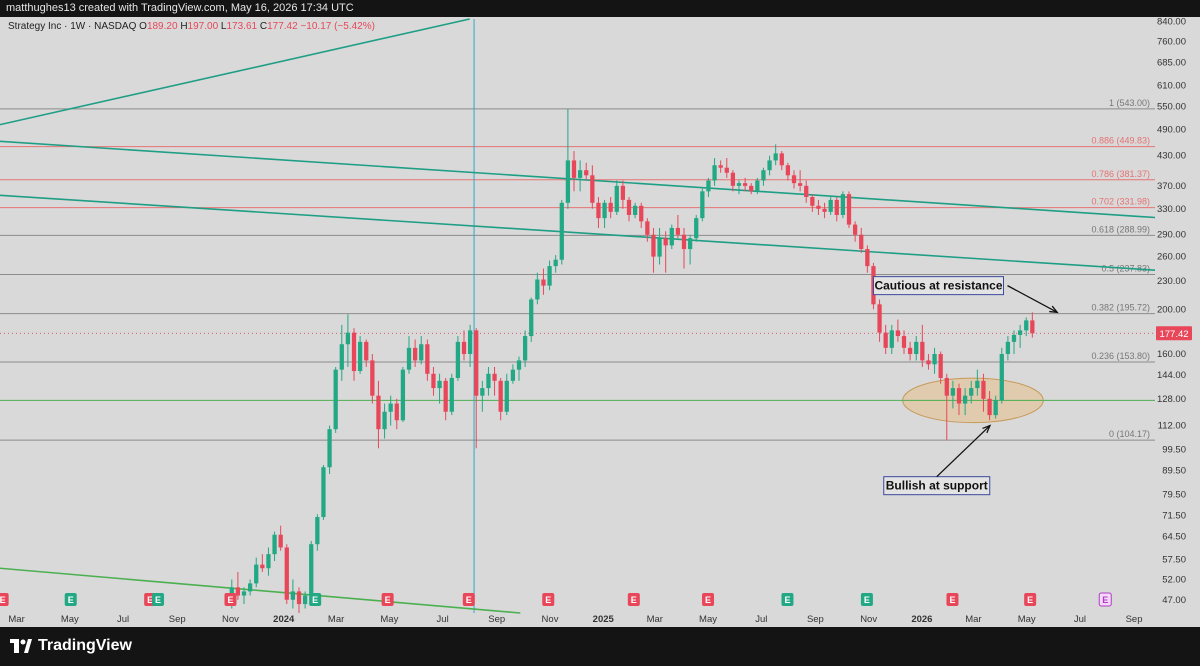 Image resolution: width=1200 pixels, height=666 pixels. Describe the element at coordinates (1174, 559) in the screenshot. I see `y-axis-tick-label: 57.50` at that location.